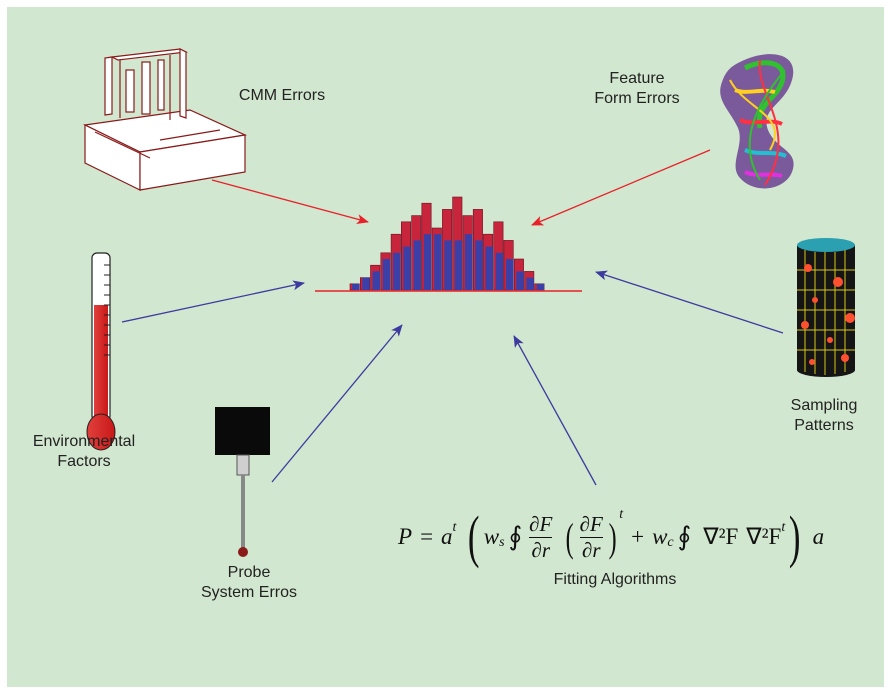  I want to click on cmm-machine-icon, so click(165, 119).